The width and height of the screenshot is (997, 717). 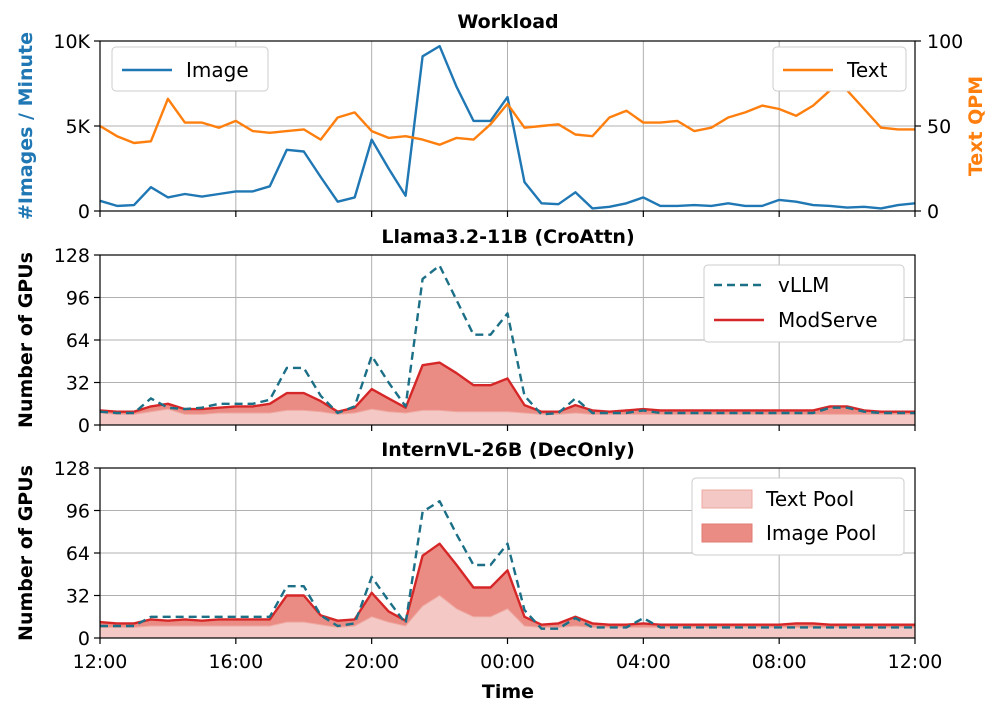 What do you see at coordinates (945, 42) in the screenshot?
I see `y-tick-label-right: 100` at bounding box center [945, 42].